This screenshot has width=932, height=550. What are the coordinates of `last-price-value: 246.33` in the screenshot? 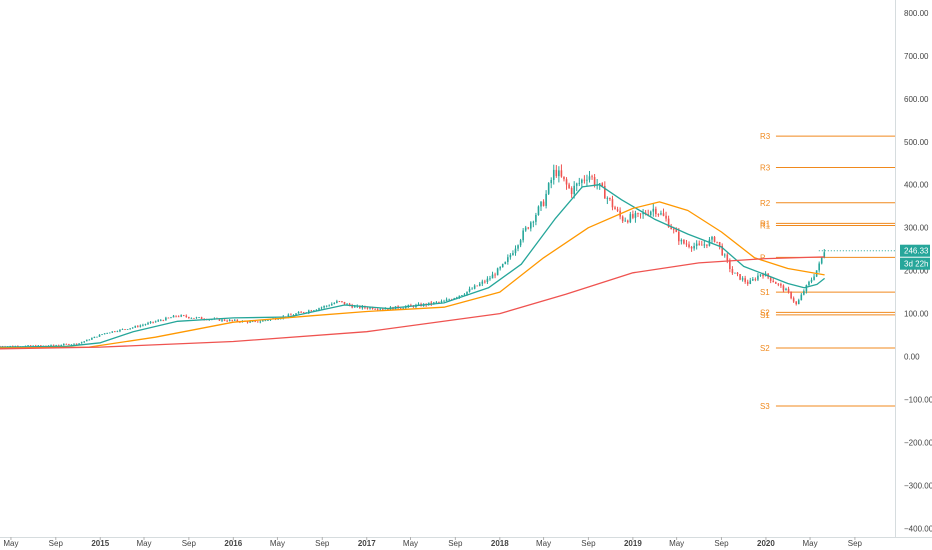 It's located at (916, 251).